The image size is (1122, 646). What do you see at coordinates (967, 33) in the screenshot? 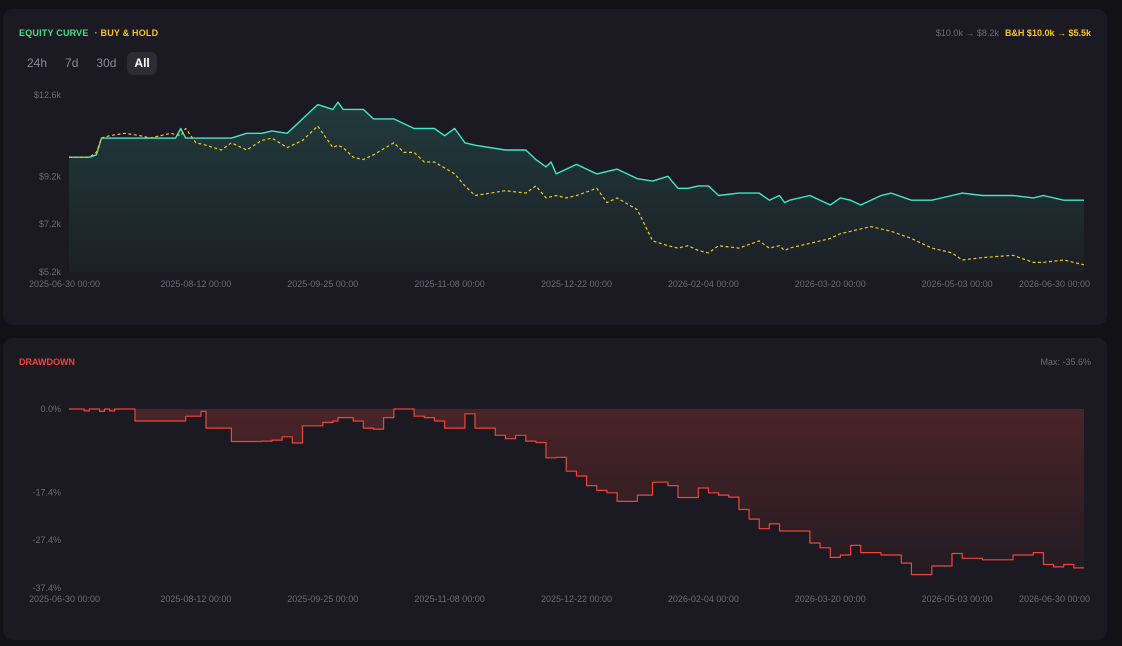
I see `equity-change-label: $10.0k → $8.2k` at bounding box center [967, 33].